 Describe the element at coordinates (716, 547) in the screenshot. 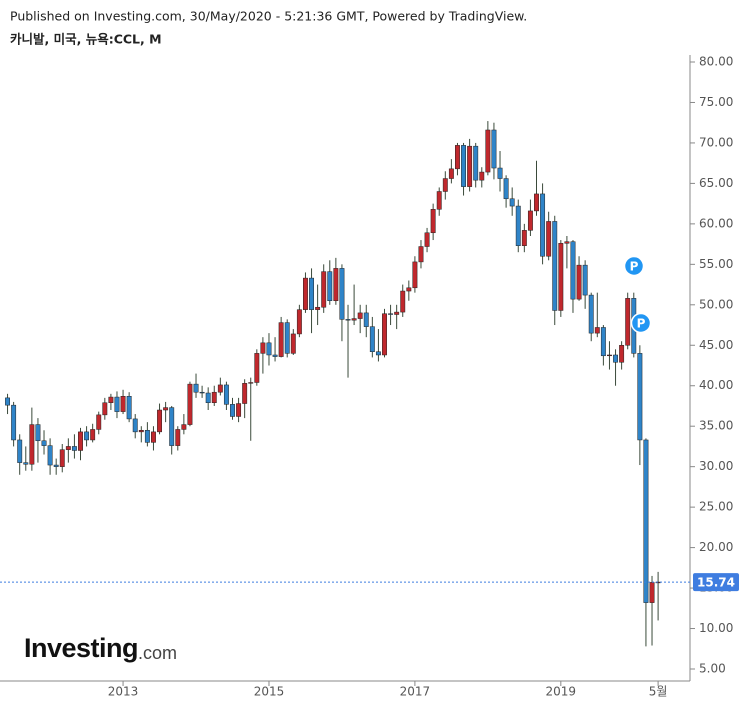

I see `y-tick-label: 20.00` at that location.